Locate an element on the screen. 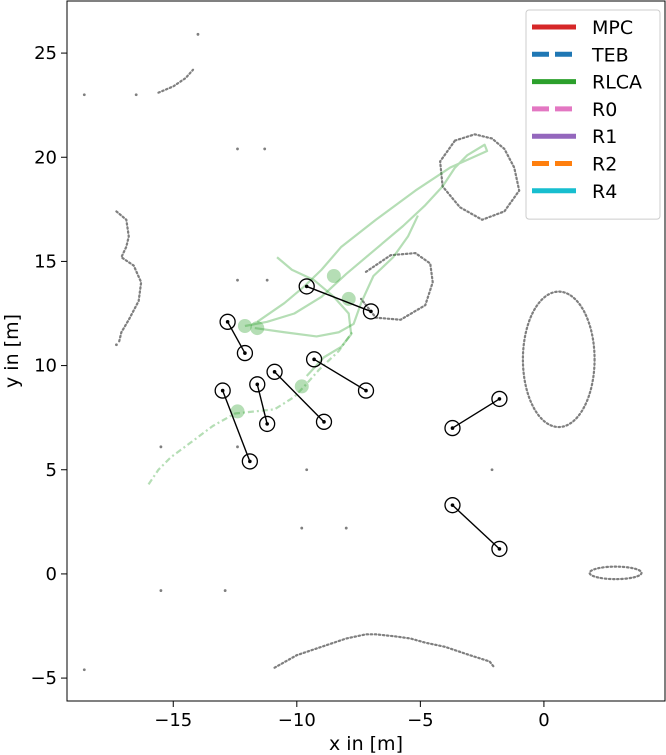 This screenshot has width=666, height=755. x-axis-label: x in [m] is located at coordinates (366, 744).